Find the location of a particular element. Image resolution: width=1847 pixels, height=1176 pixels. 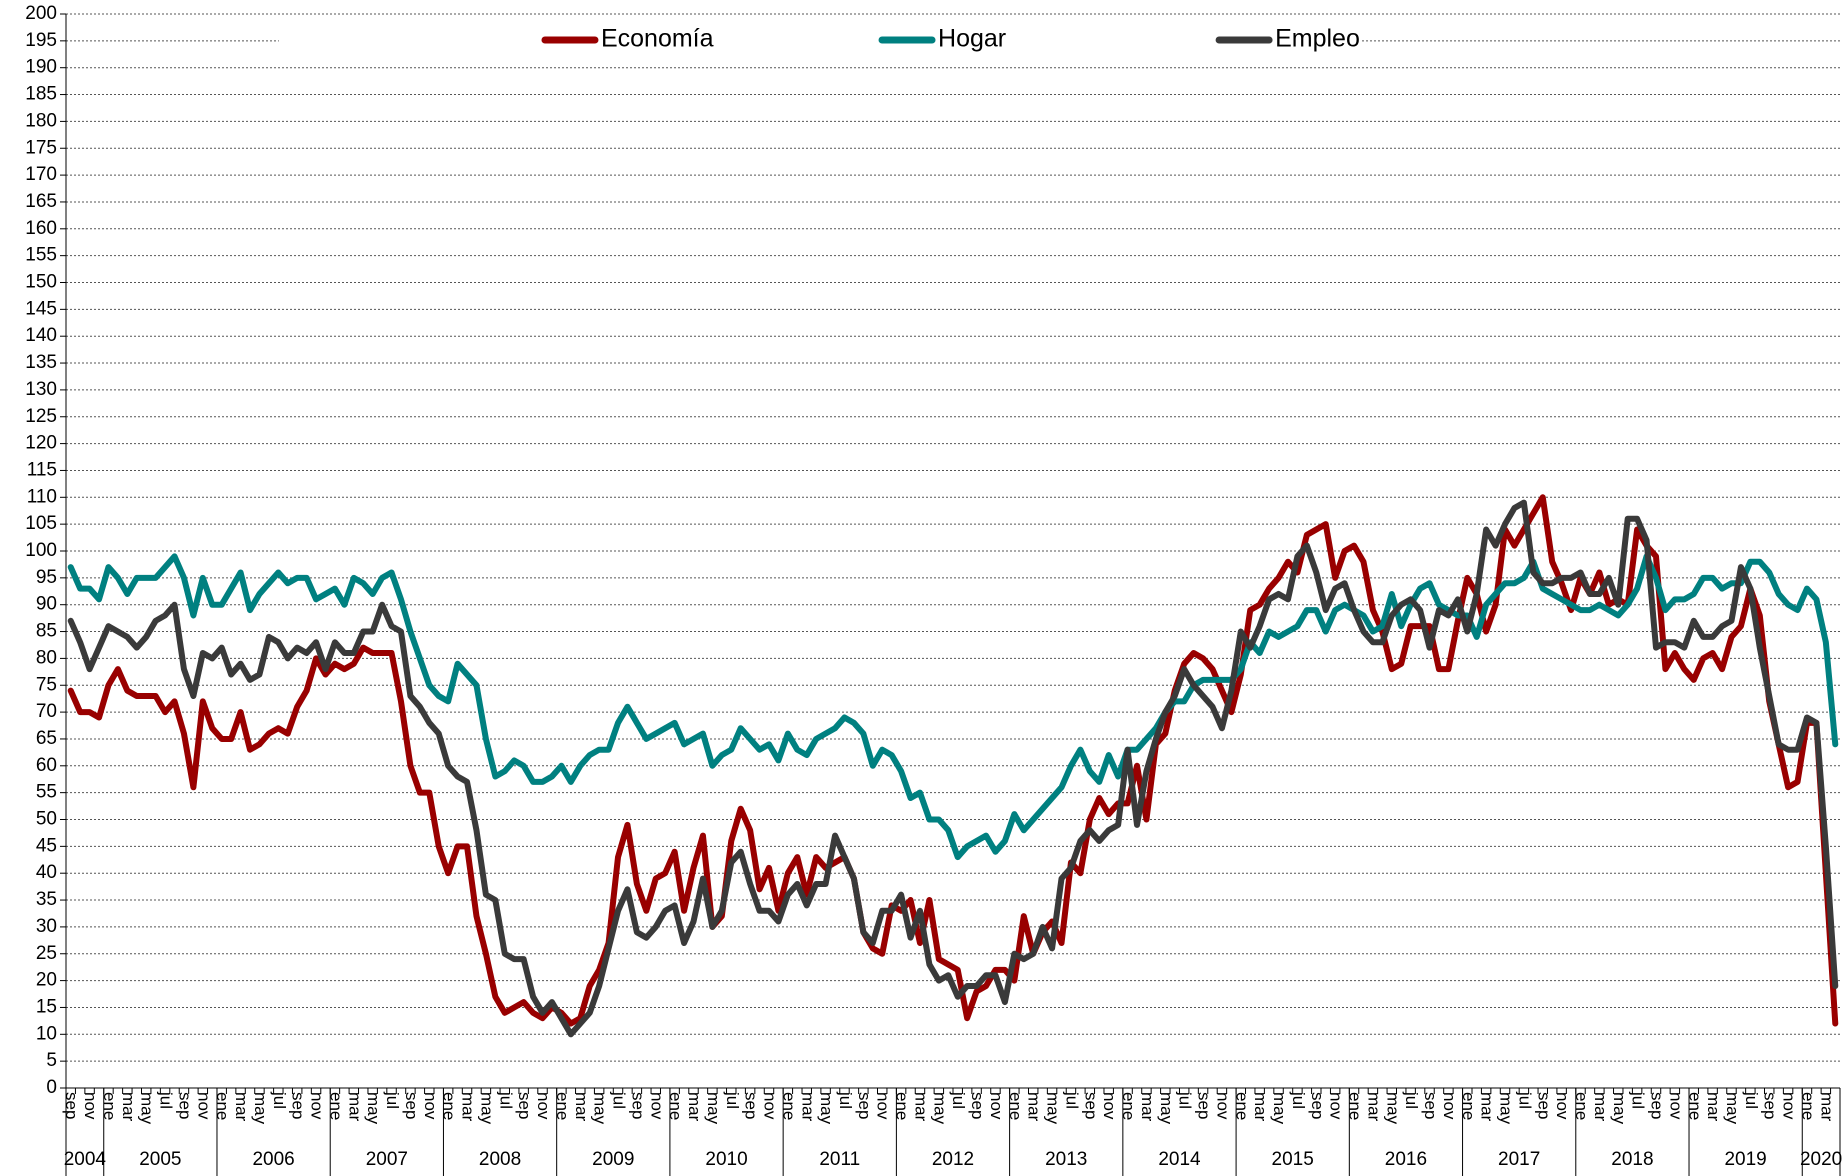

y-tick-label: 0 is located at coordinates (51, 1087).